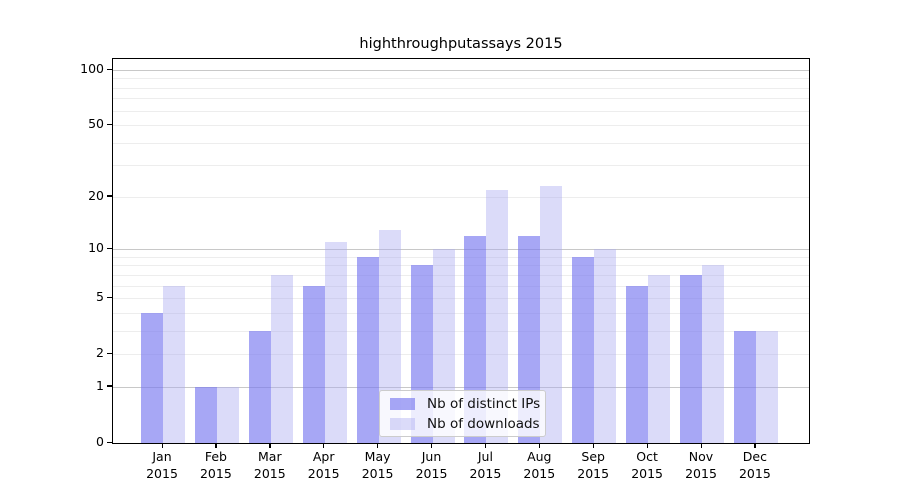 The height and width of the screenshot is (500, 900). What do you see at coordinates (323, 456) in the screenshot?
I see `x-tick-month: Apr` at bounding box center [323, 456].